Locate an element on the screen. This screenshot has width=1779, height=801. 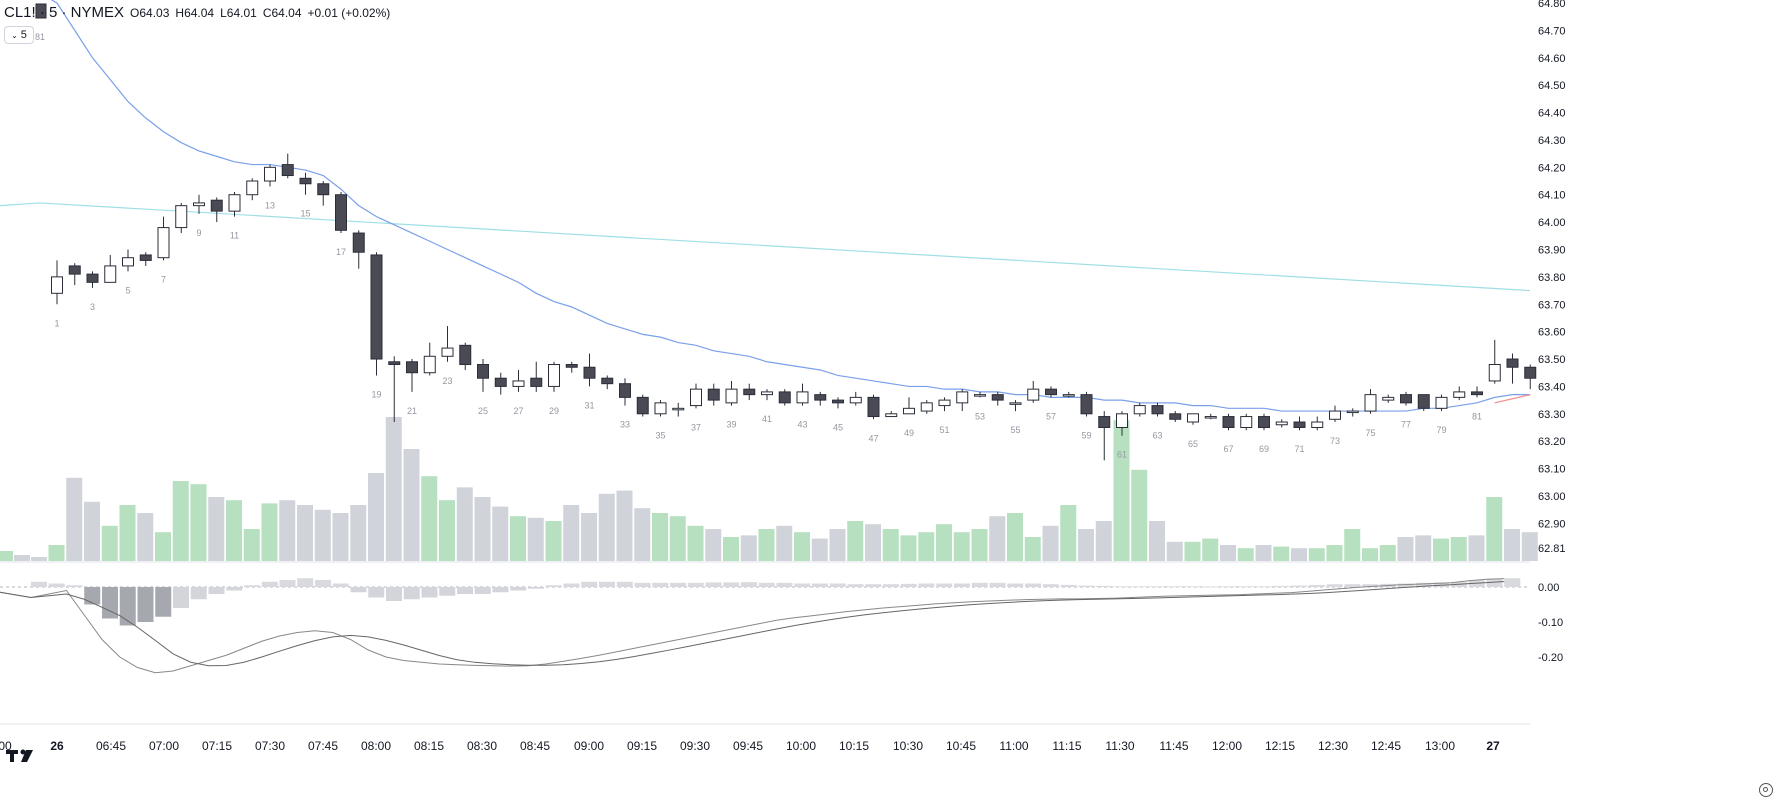
long-moving-average-line is located at coordinates (765, 247).